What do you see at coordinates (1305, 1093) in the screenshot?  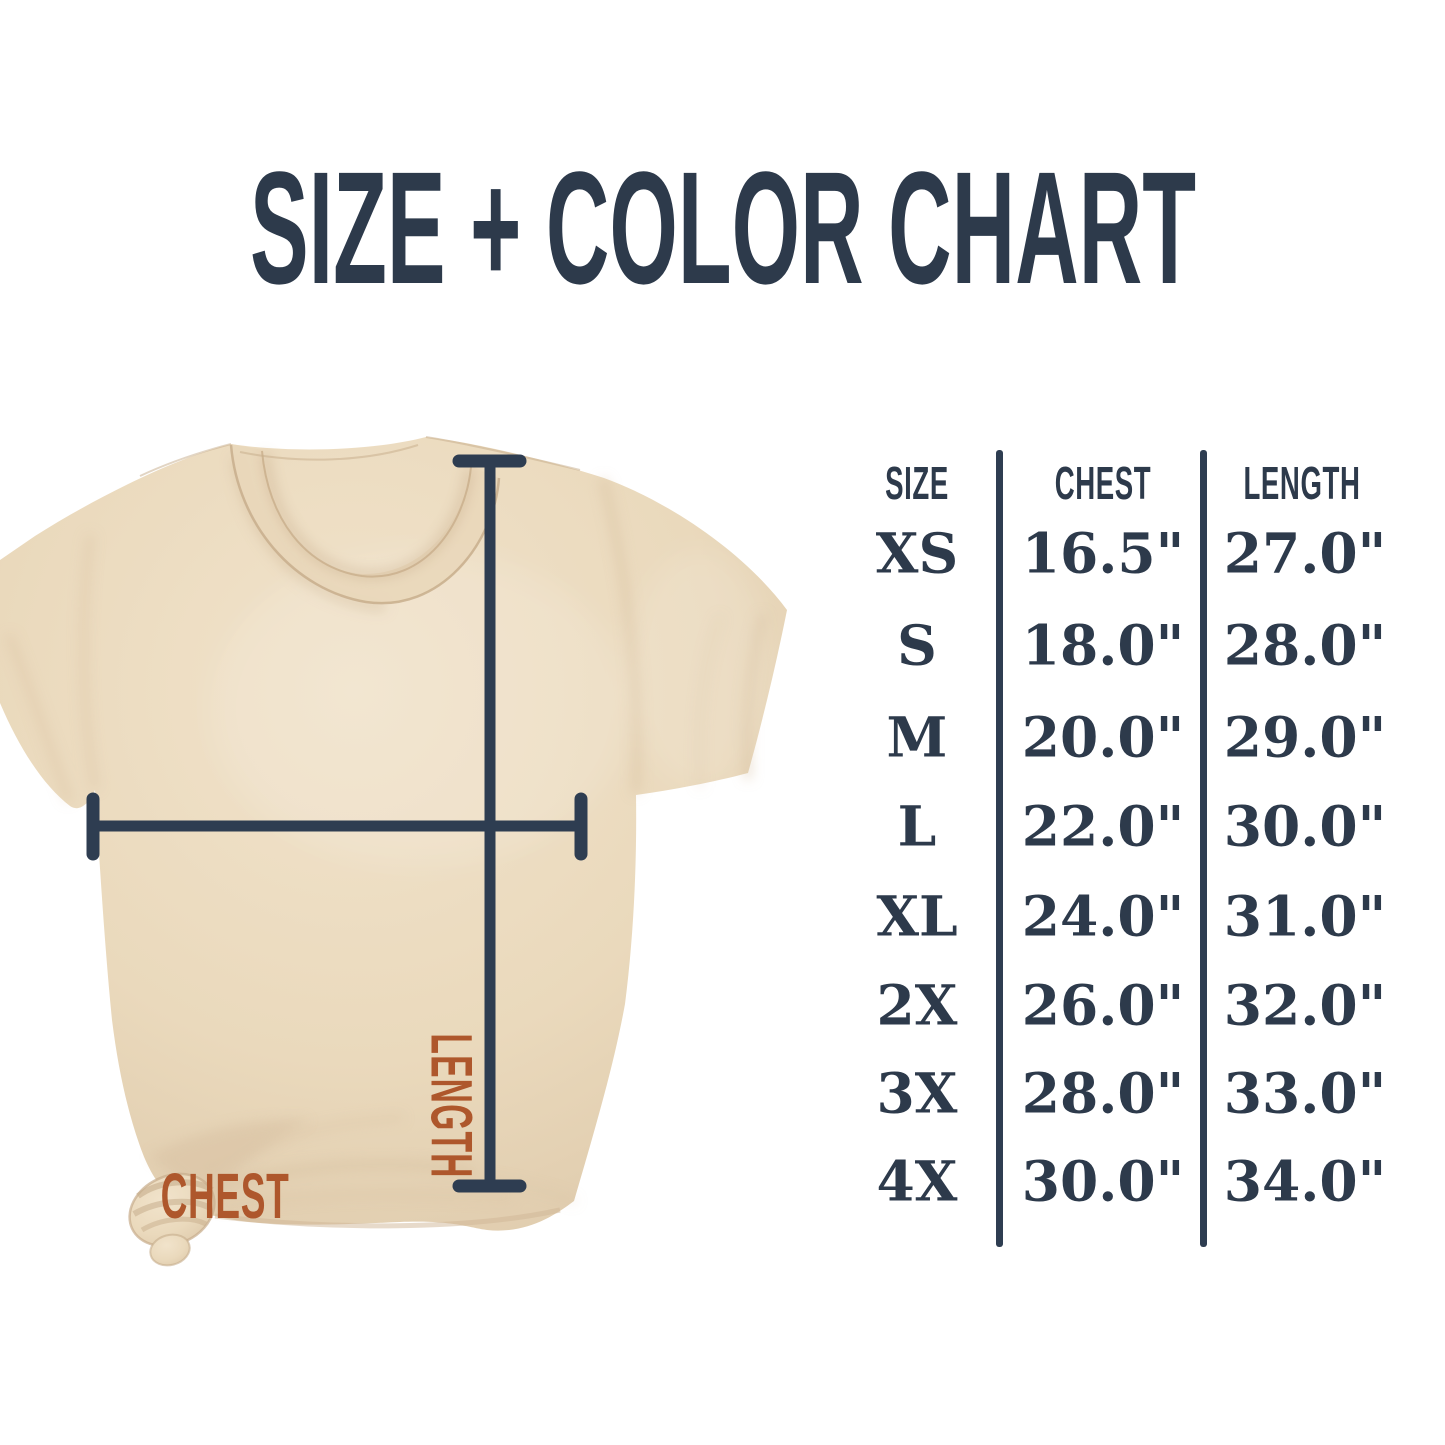 I see `length-cell: 33.0"` at bounding box center [1305, 1093].